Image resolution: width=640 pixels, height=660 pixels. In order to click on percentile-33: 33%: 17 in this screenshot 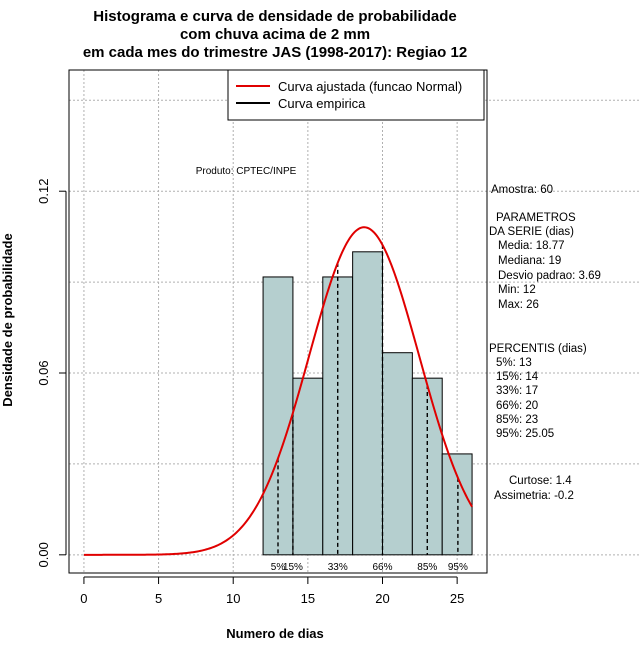, I will do `click(517, 391)`.